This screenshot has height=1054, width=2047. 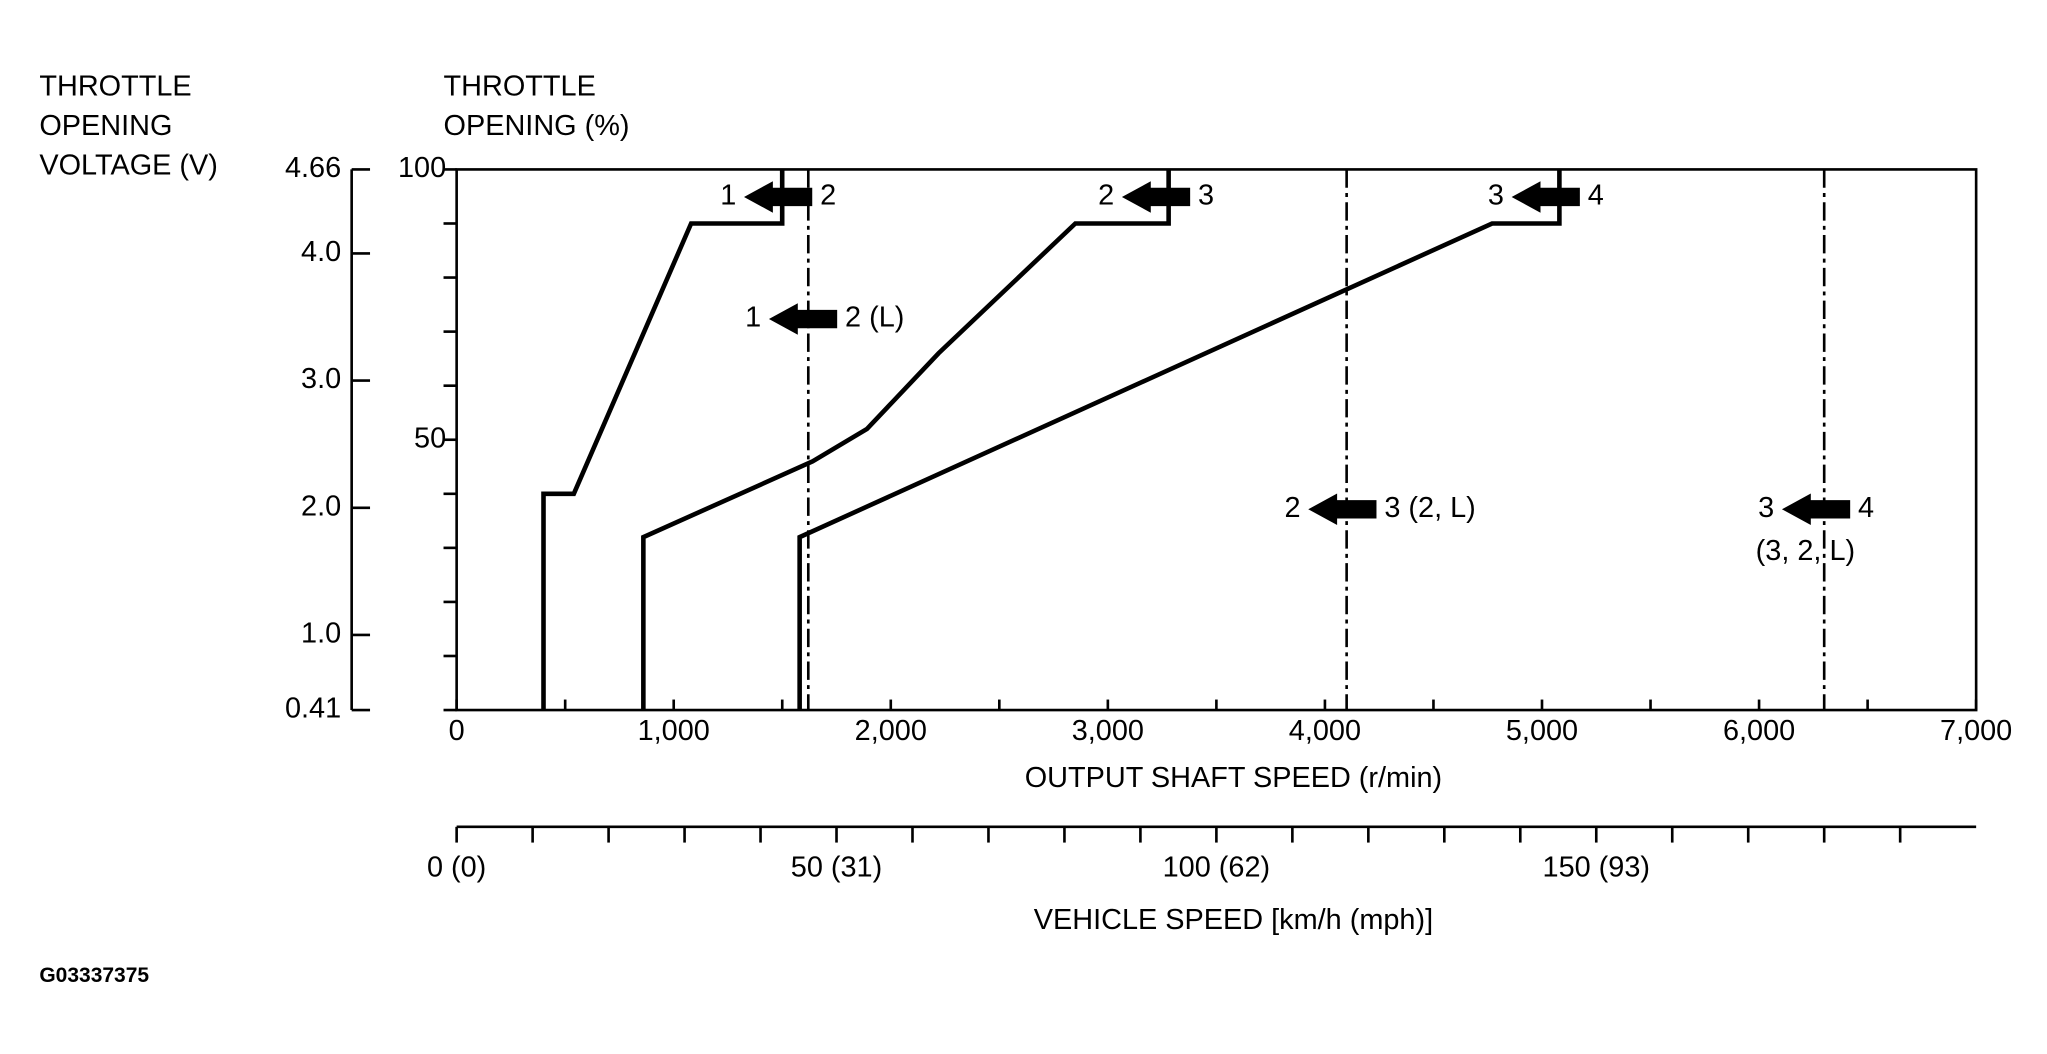 What do you see at coordinates (115, 87) in the screenshot?
I see `y2-title: THROTTLE` at bounding box center [115, 87].